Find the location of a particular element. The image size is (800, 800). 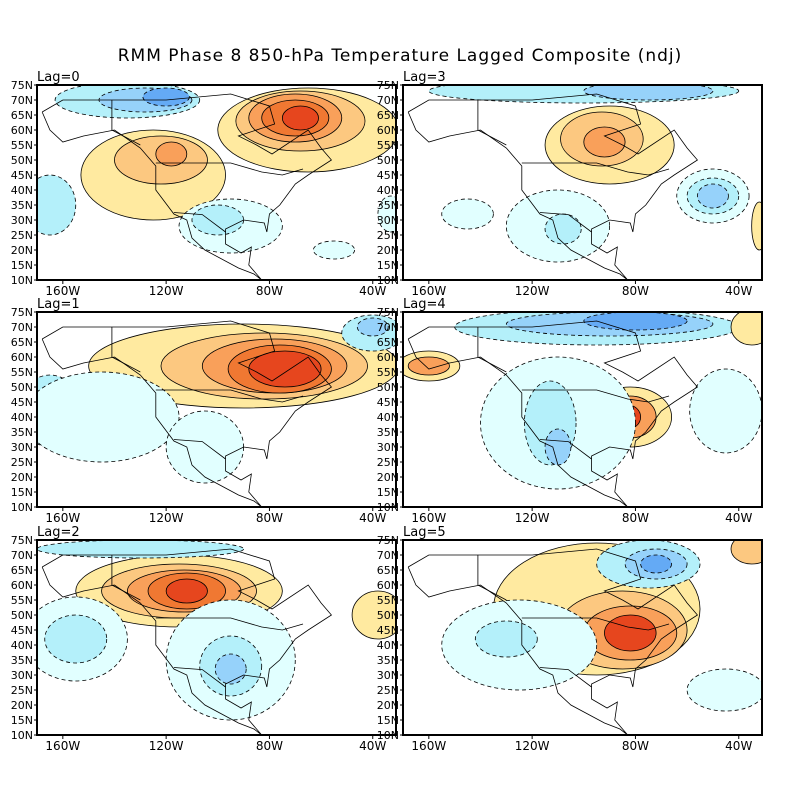

panel-label: Lag=5 is located at coordinates (424, 532).